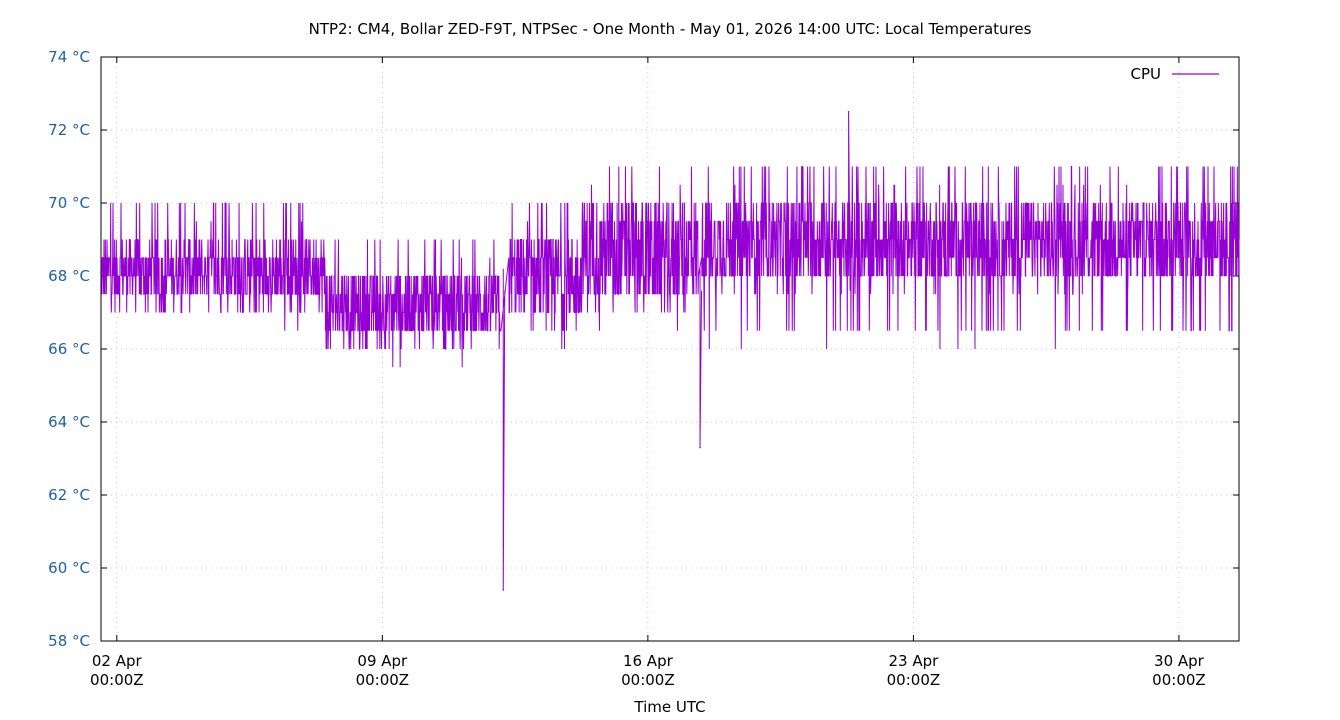  What do you see at coordinates (69, 130) in the screenshot?
I see `y-tick-label: 72 °C` at bounding box center [69, 130].